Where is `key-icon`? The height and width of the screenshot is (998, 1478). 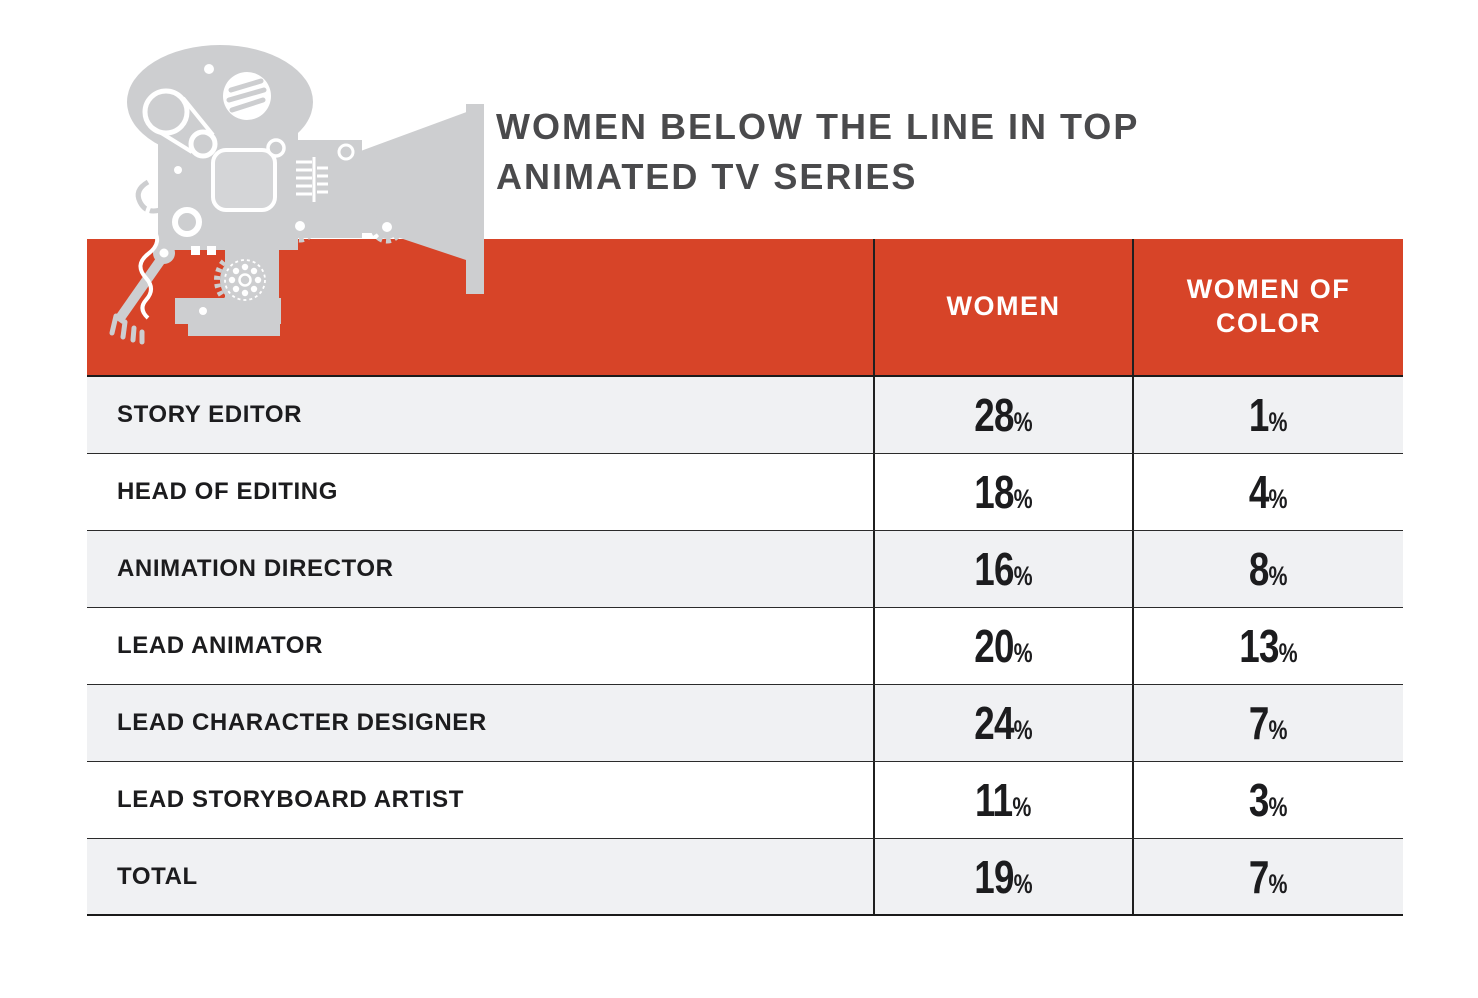
key-icon is located at coordinates (142, 293).